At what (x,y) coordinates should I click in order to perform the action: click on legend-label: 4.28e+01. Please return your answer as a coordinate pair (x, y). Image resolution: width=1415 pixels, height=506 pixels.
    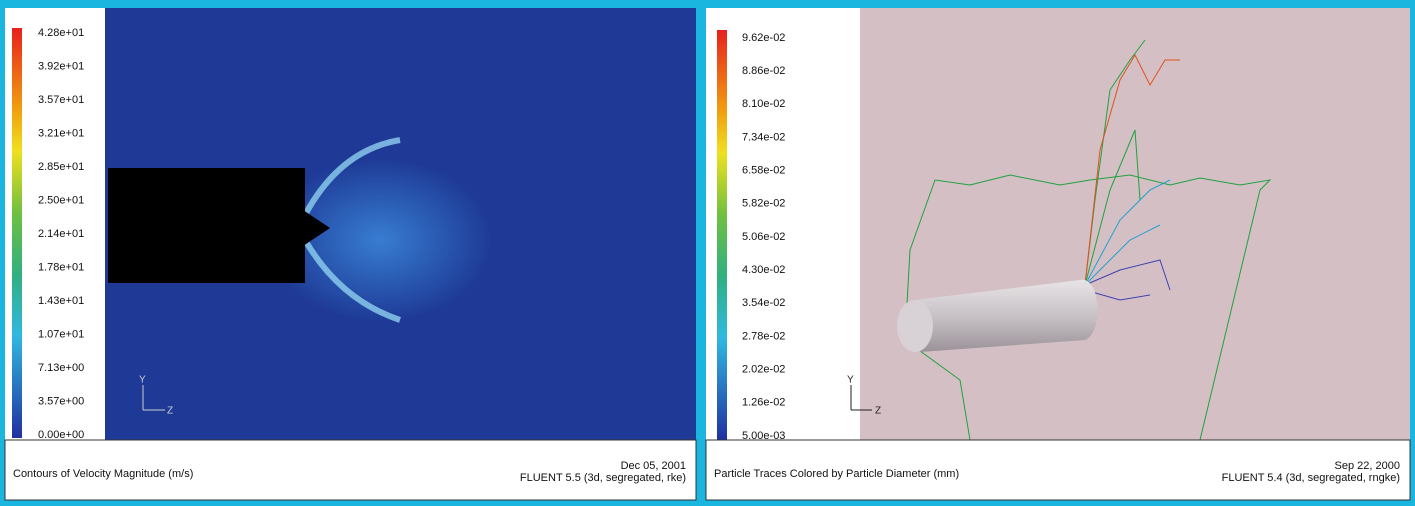
    Looking at the image, I should click on (61, 33).